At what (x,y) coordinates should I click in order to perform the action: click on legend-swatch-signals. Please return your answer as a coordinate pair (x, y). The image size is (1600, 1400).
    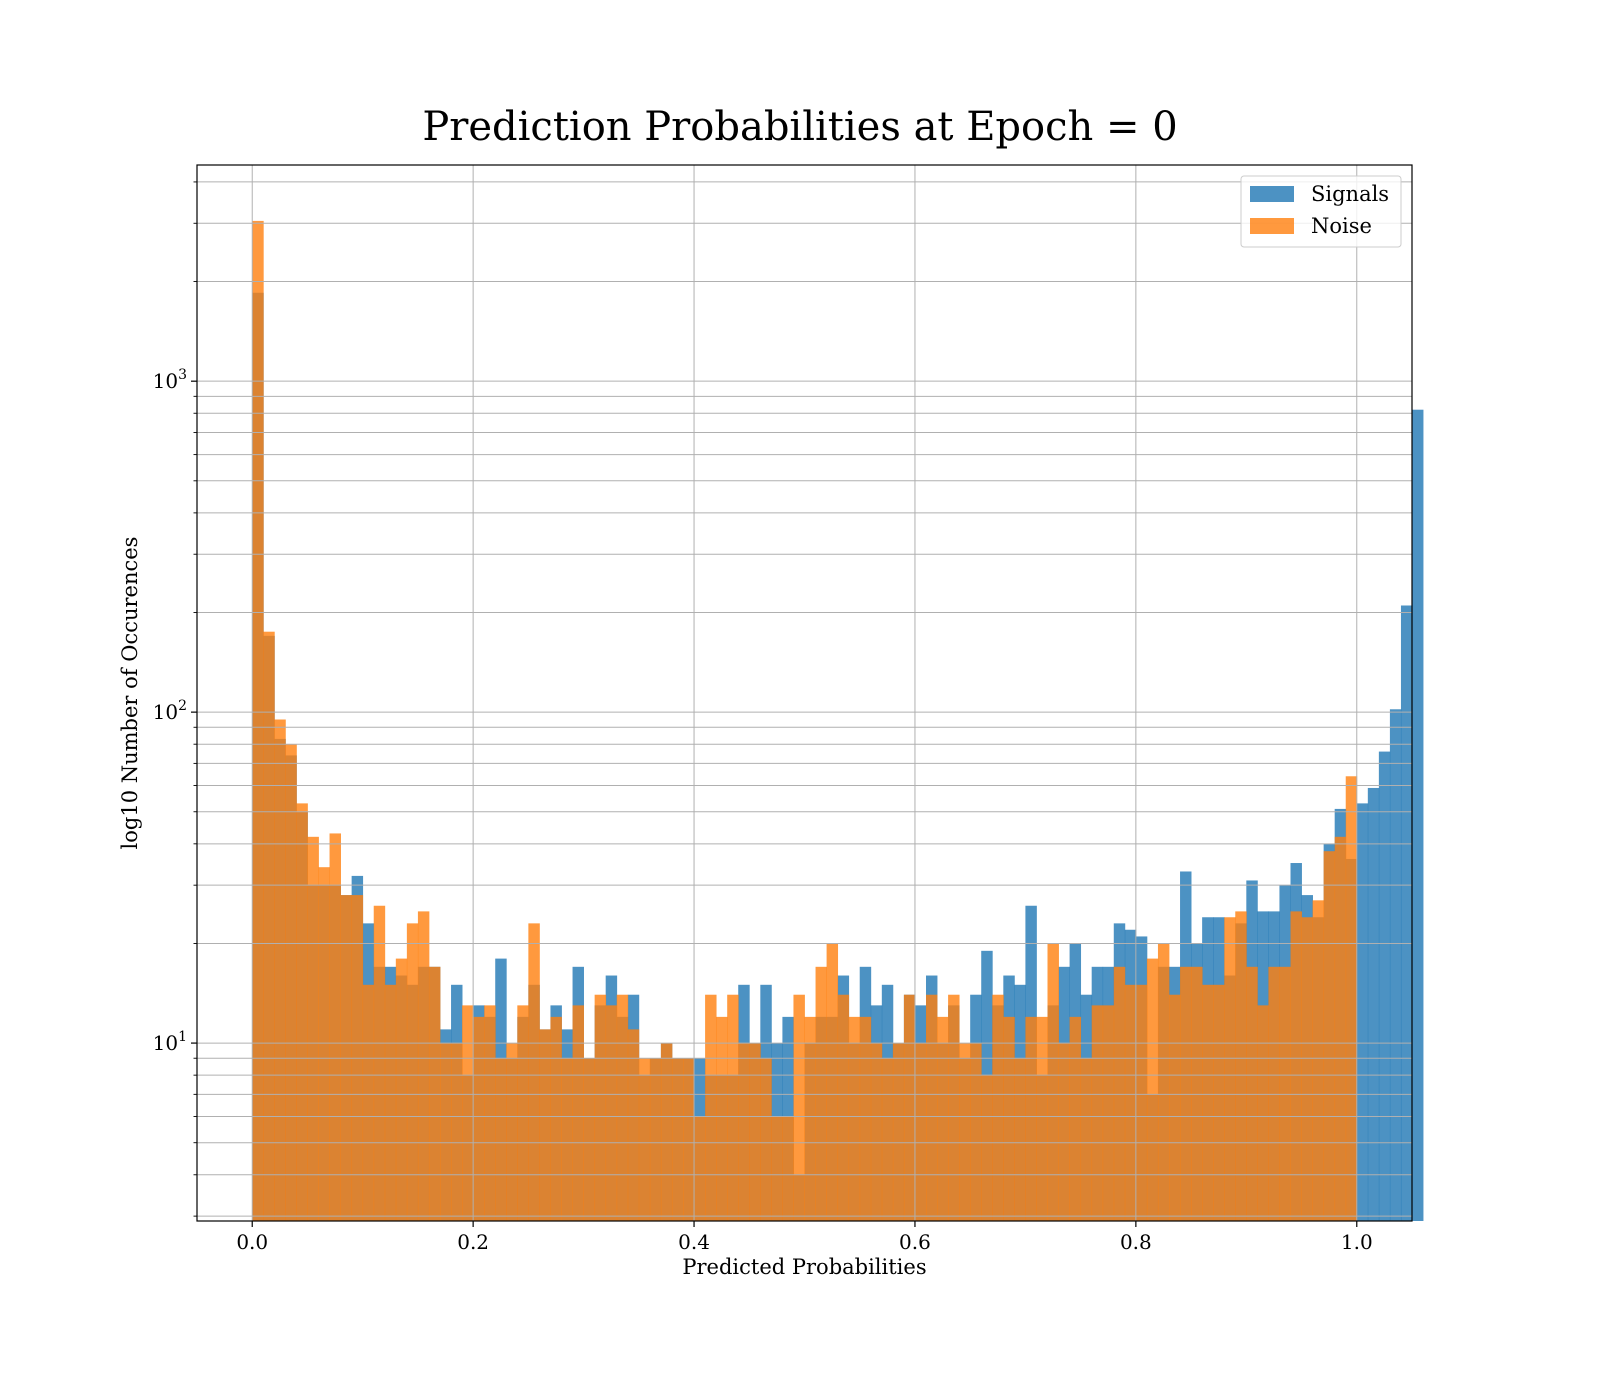
    Looking at the image, I should click on (1272, 194).